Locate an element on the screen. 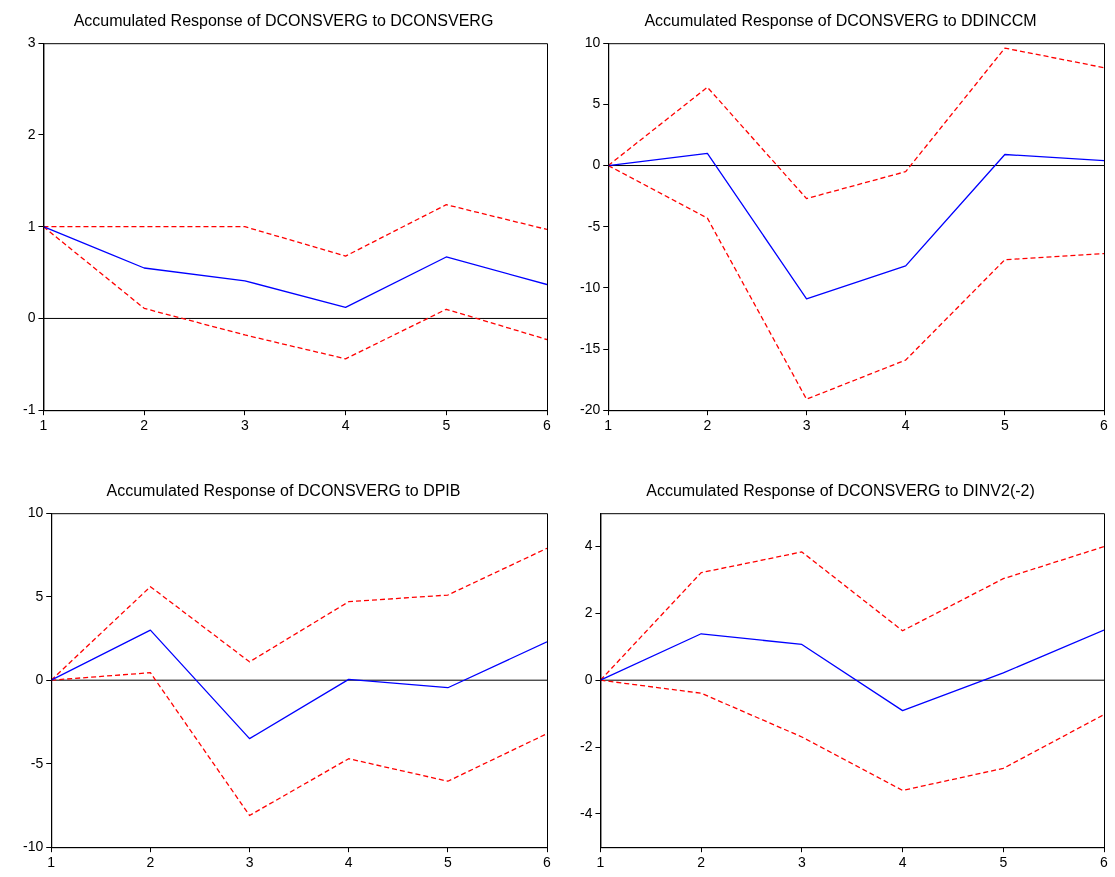 The width and height of the screenshot is (1115, 877). y-tick-label: 4 is located at coordinates (588, 545).